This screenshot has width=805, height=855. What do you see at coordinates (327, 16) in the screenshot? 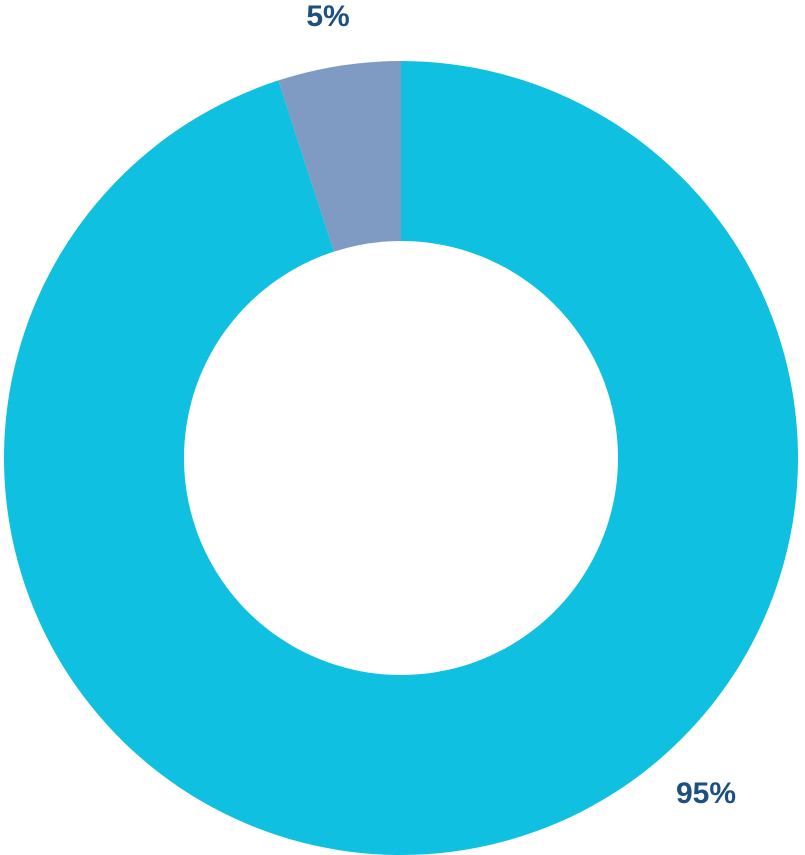
I see `value-label: 5%` at bounding box center [327, 16].